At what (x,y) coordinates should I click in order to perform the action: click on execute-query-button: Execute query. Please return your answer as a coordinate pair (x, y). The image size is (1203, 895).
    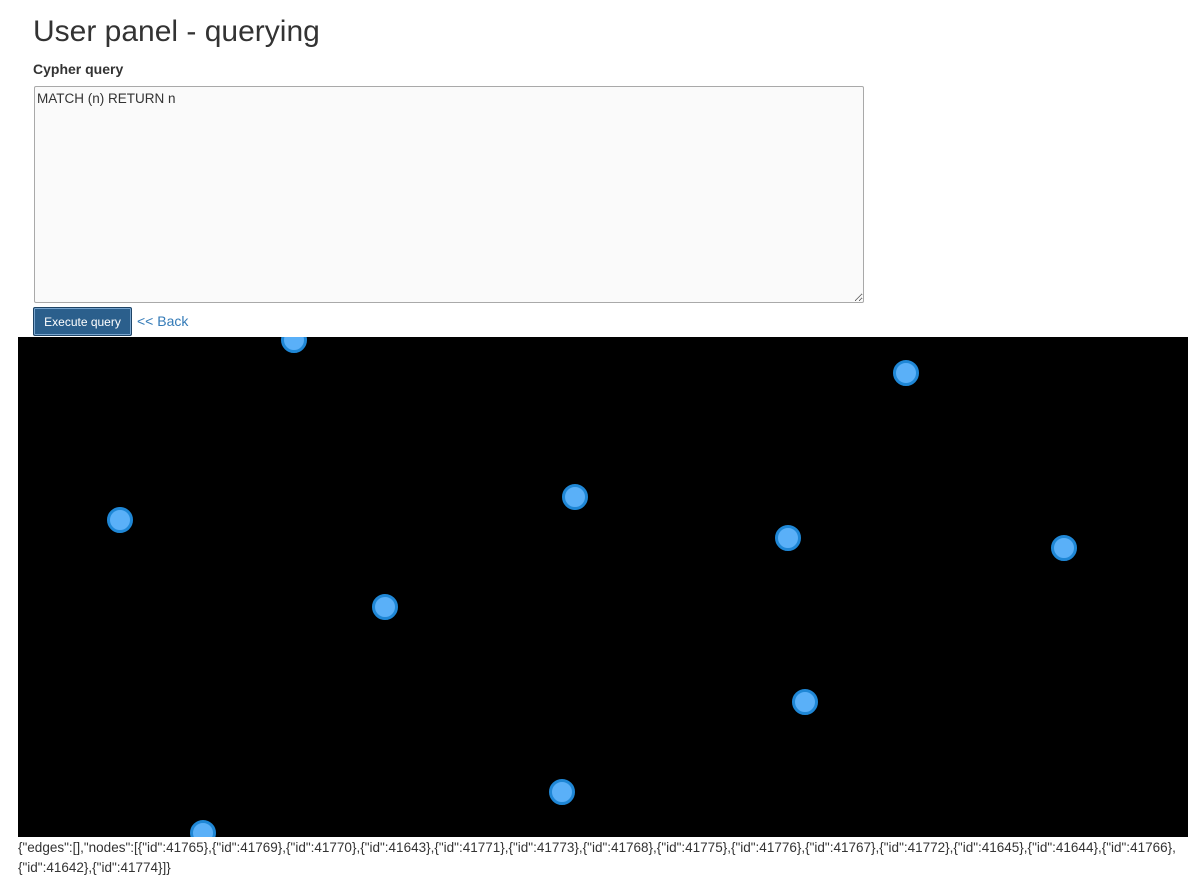
    Looking at the image, I should click on (82, 321).